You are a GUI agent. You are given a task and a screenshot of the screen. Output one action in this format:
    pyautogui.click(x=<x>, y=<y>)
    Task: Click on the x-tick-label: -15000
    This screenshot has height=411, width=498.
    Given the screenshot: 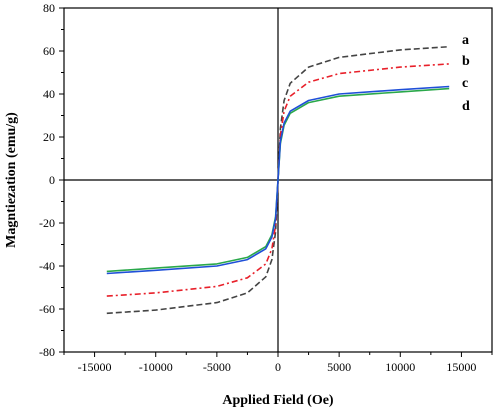 What is the action you would take?
    pyautogui.click(x=95, y=367)
    